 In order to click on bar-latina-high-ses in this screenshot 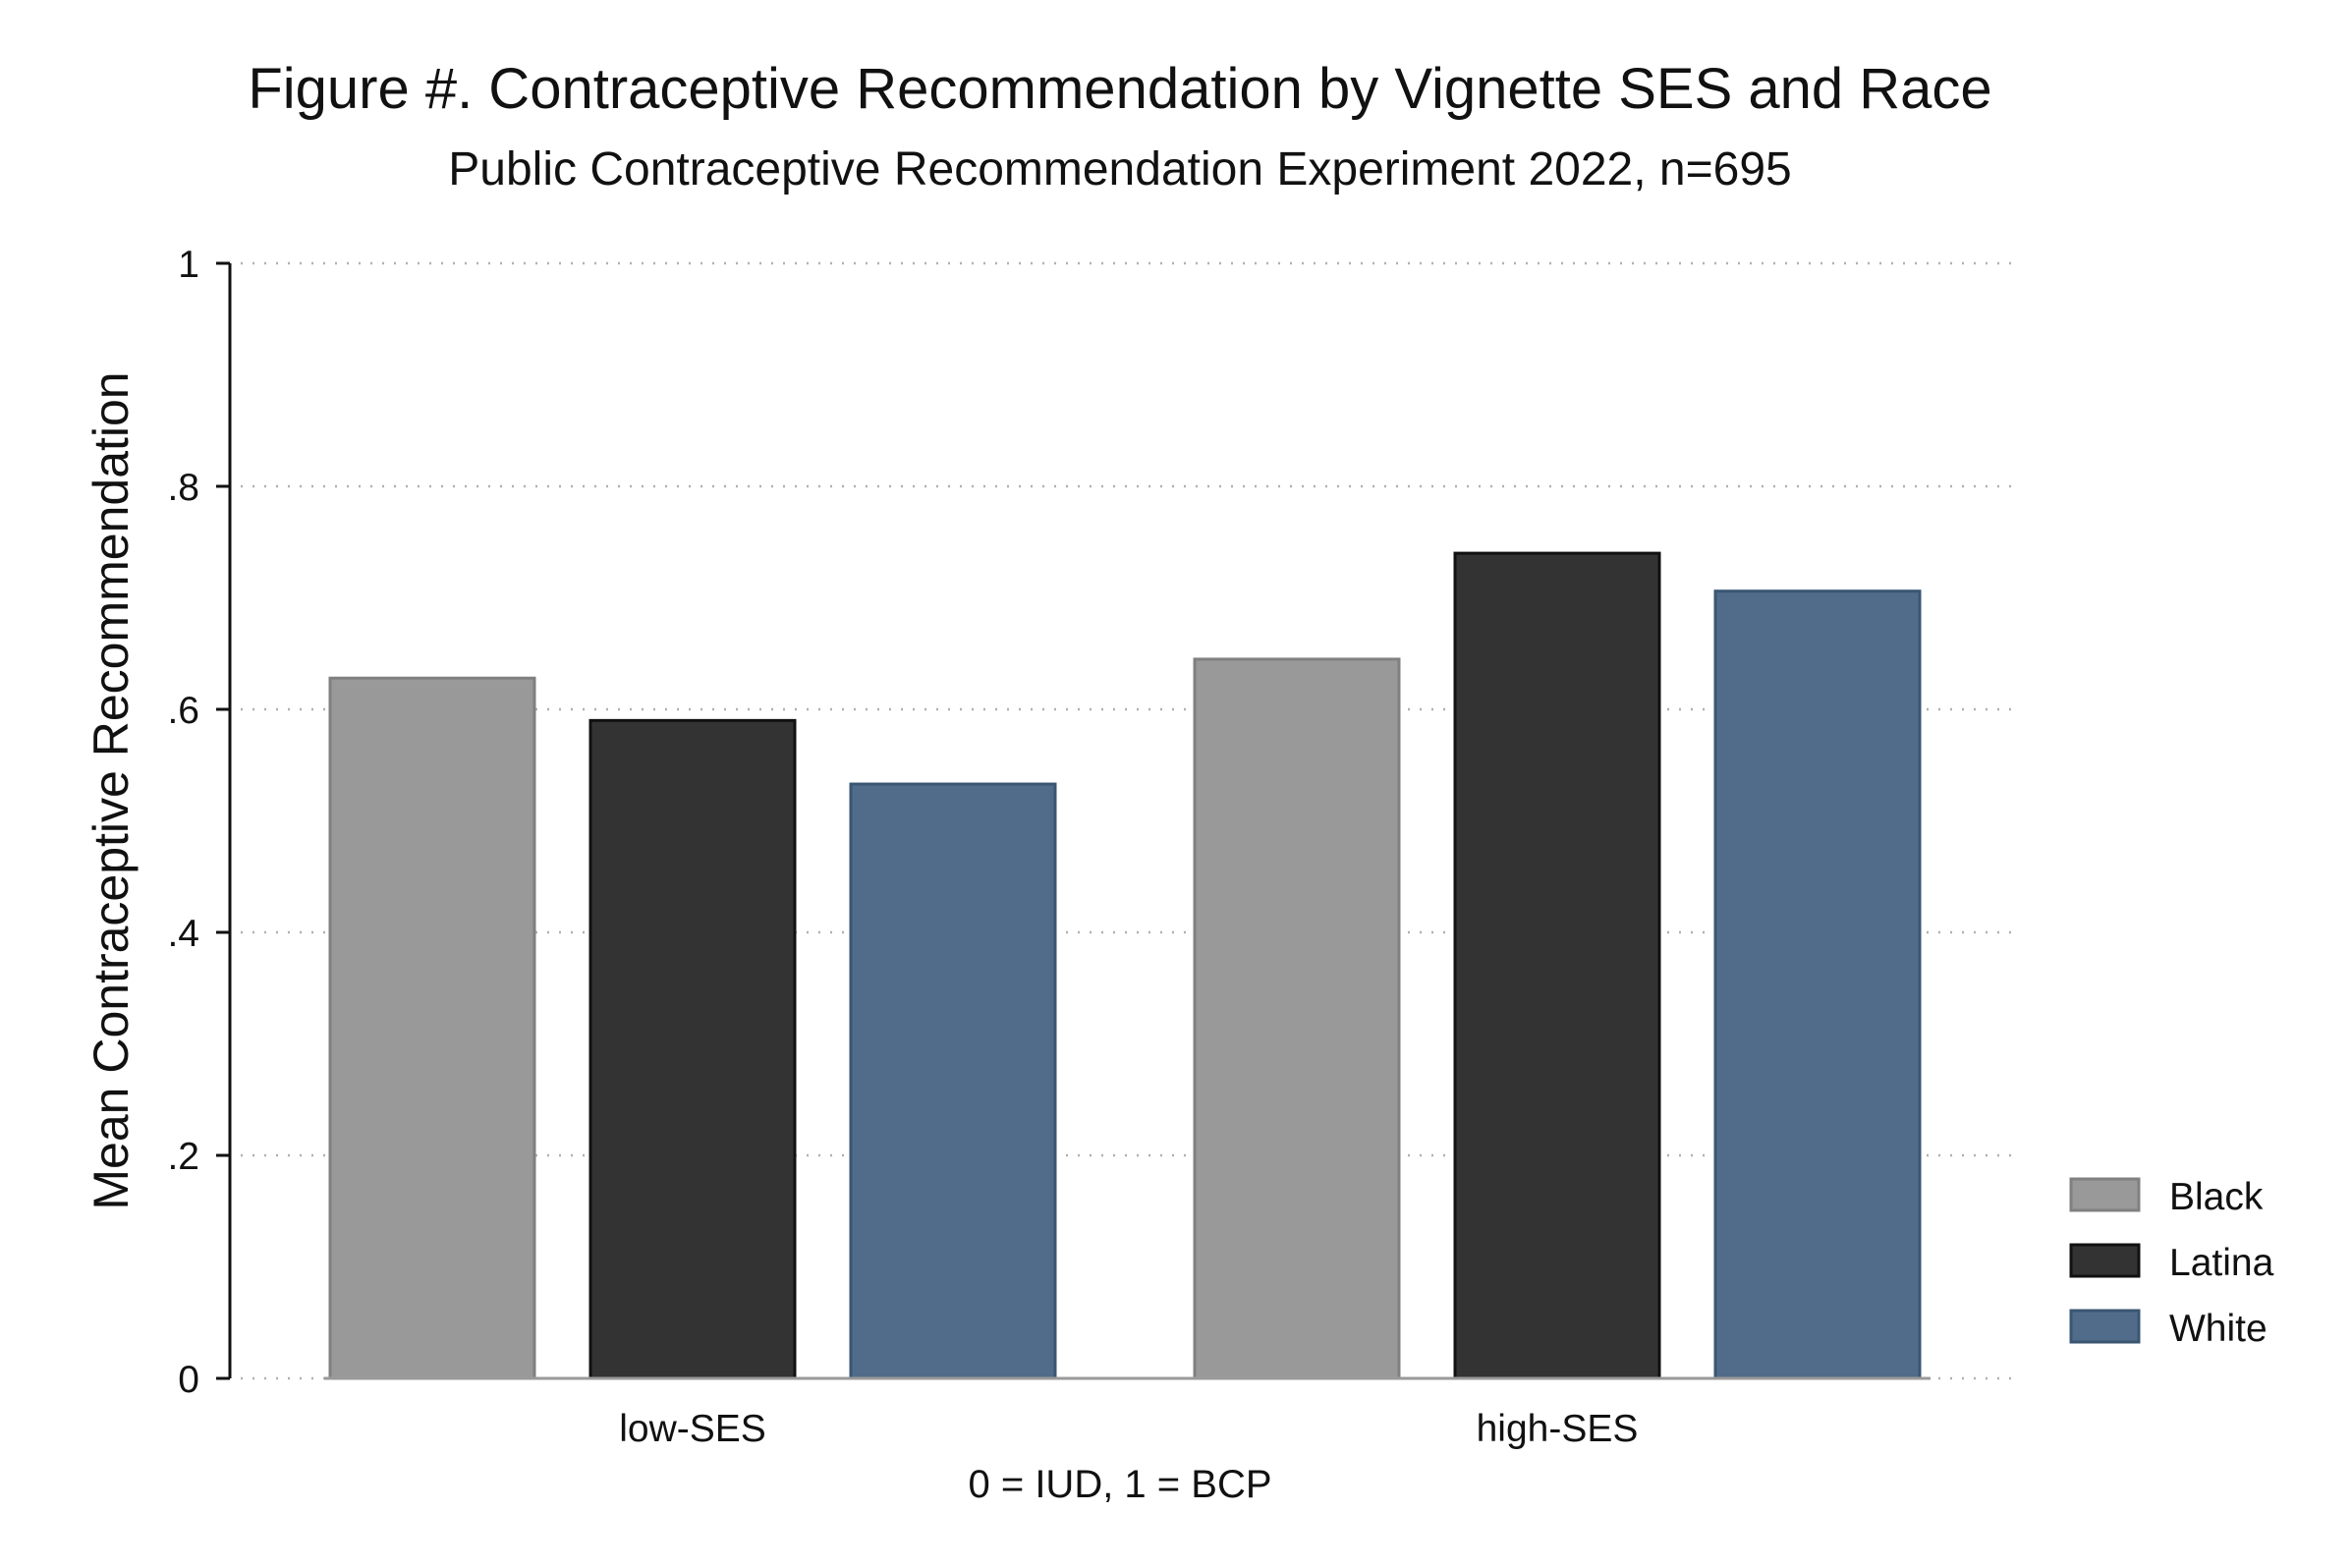, I will do `click(1557, 965)`.